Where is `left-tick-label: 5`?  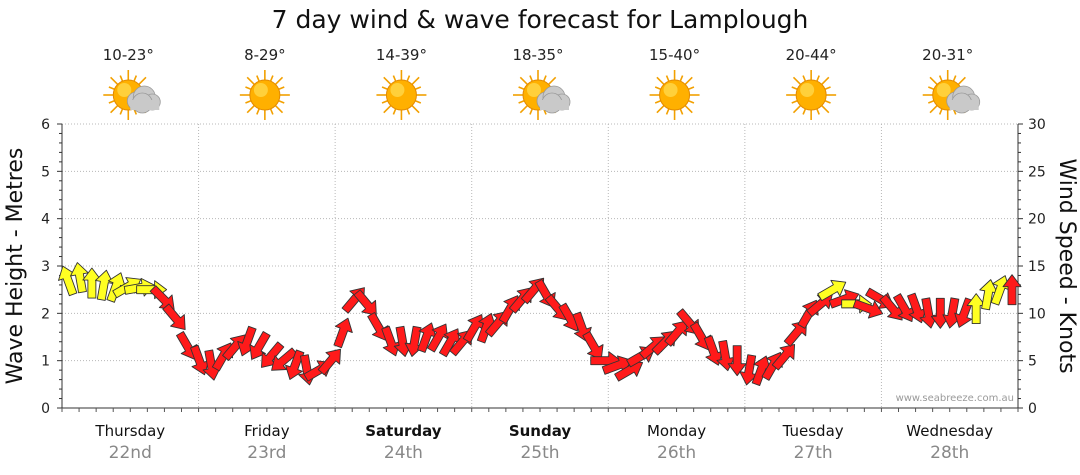
left-tick-label: 5 is located at coordinates (45, 172).